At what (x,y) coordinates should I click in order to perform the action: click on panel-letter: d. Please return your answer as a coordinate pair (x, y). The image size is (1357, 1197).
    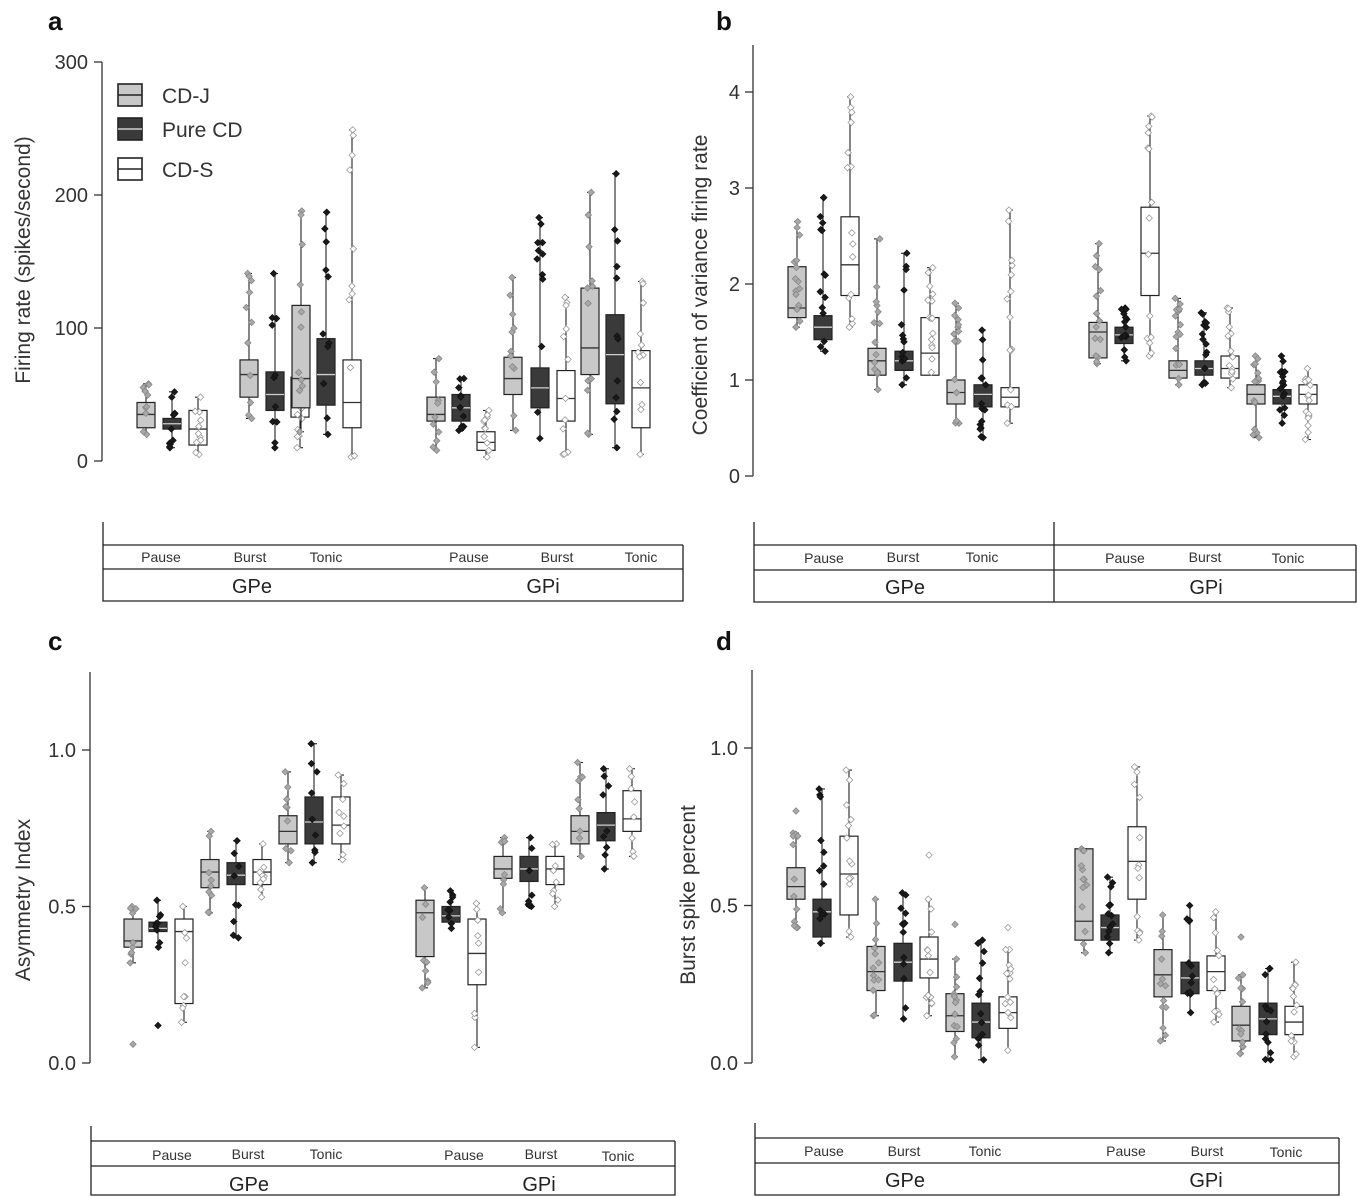
    Looking at the image, I should click on (724, 641).